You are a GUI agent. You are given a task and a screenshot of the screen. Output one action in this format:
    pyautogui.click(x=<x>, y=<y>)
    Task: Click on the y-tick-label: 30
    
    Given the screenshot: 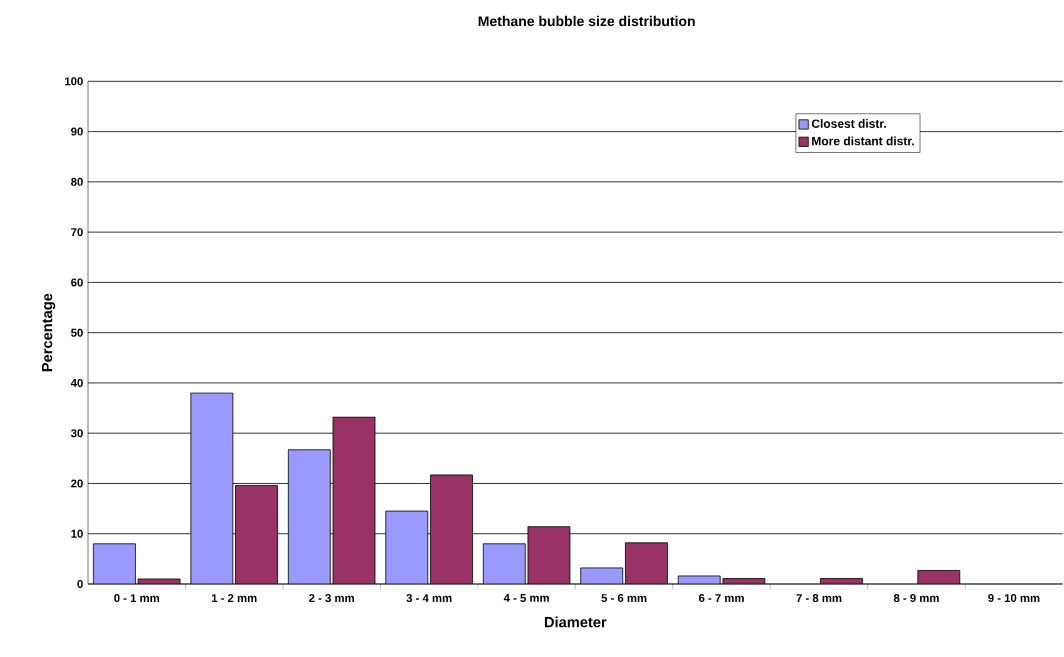 What is the action you would take?
    pyautogui.click(x=76, y=433)
    